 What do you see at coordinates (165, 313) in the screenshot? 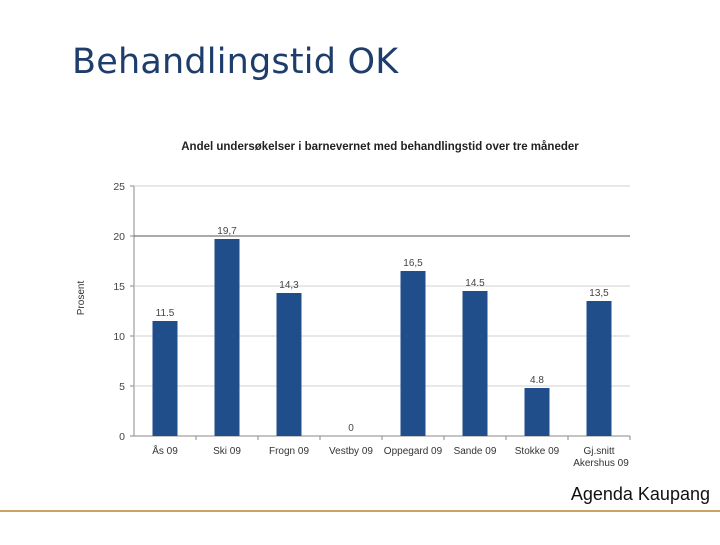
I see `data-label: 11.5` at bounding box center [165, 313].